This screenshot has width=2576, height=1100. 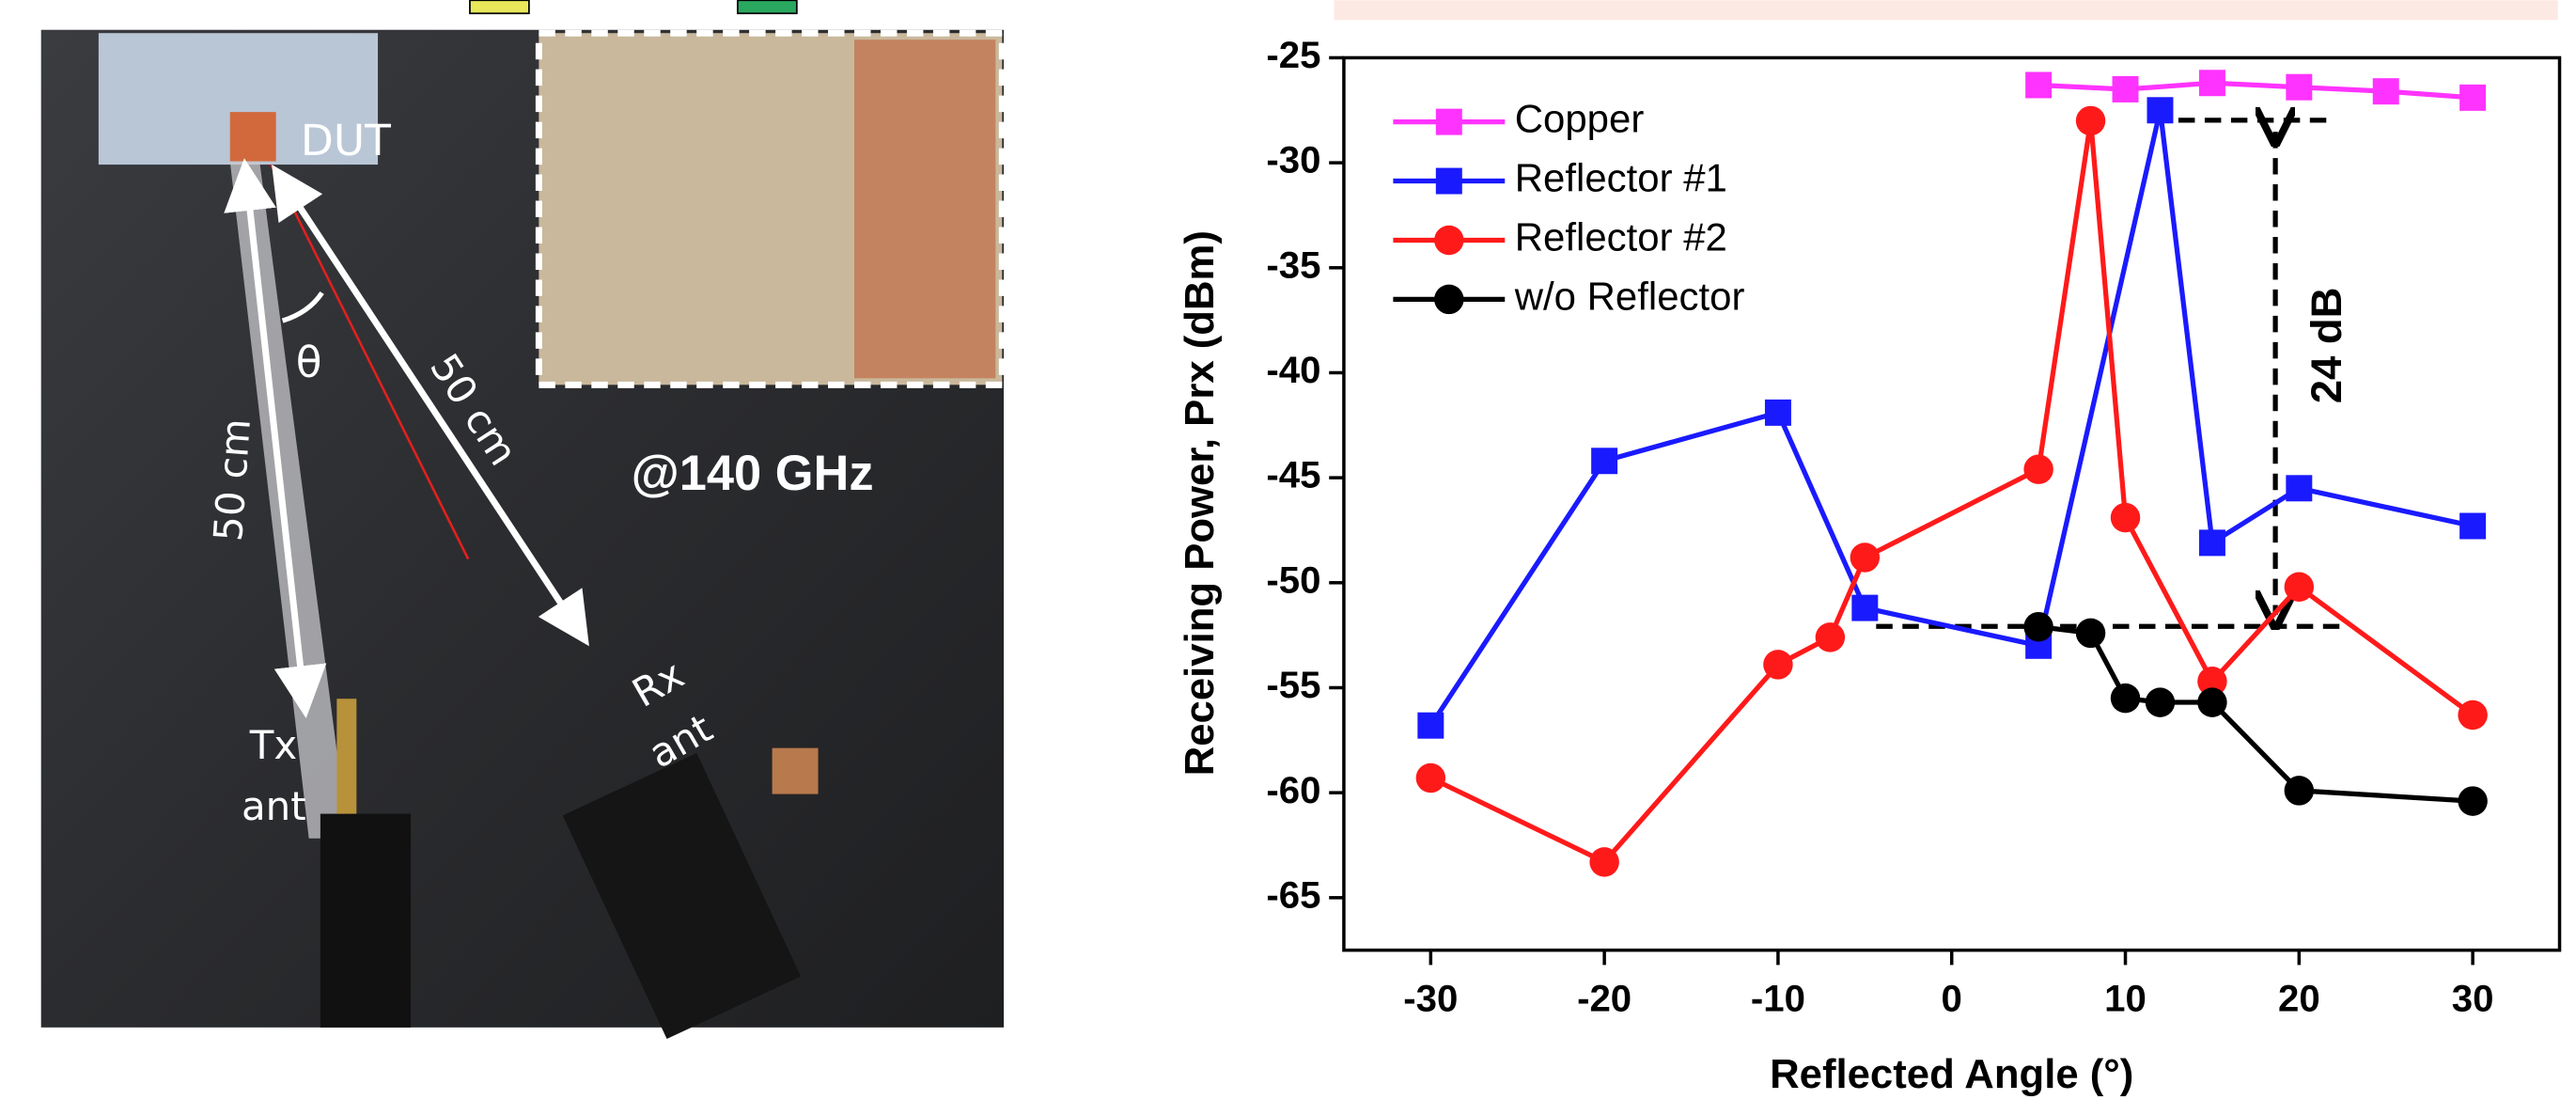 I want to click on legend-label: Reflector #1, so click(x=1621, y=178).